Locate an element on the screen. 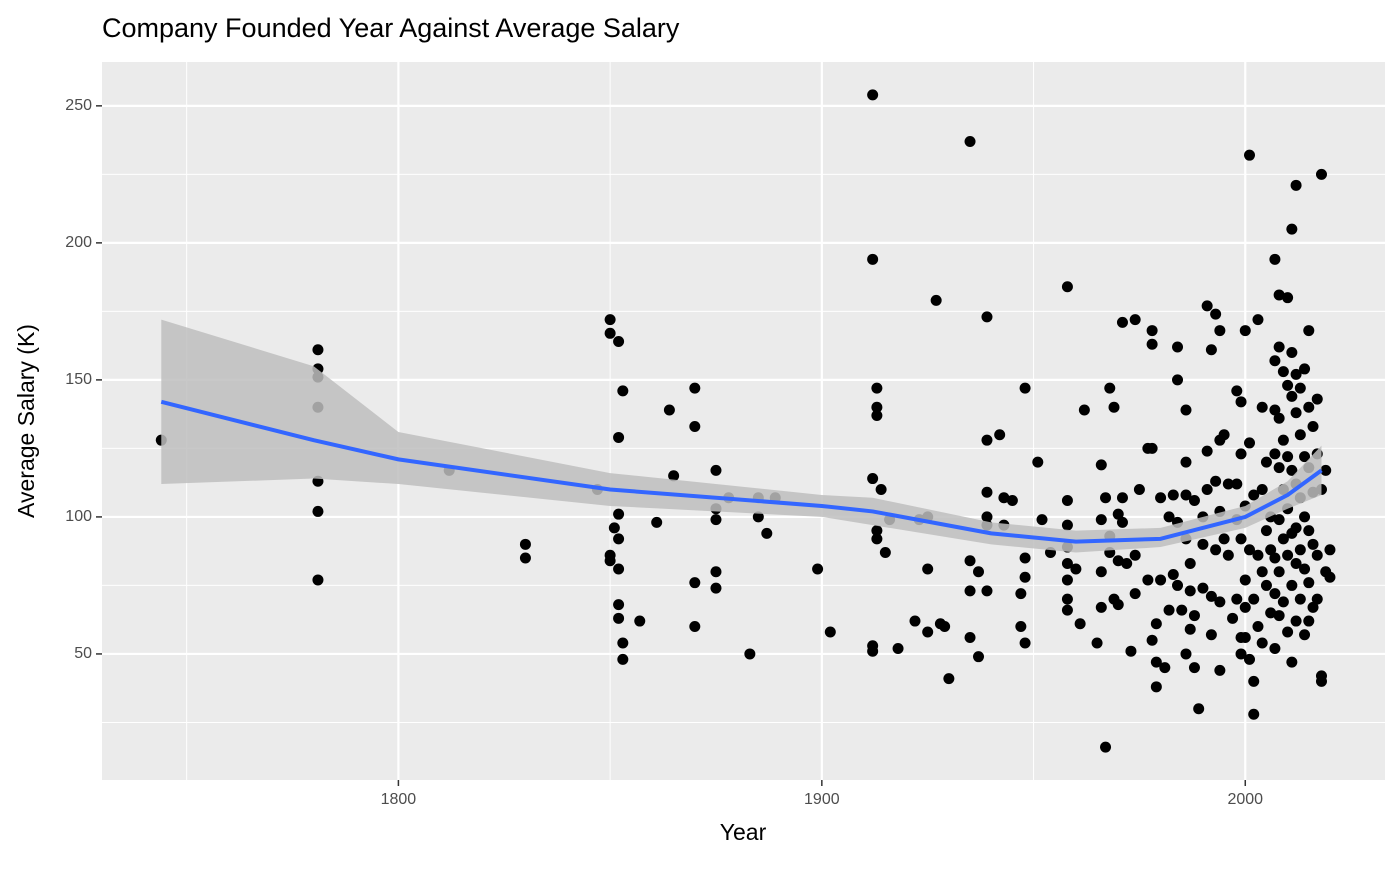  x-tick-label: 2000 is located at coordinates (1245, 799).